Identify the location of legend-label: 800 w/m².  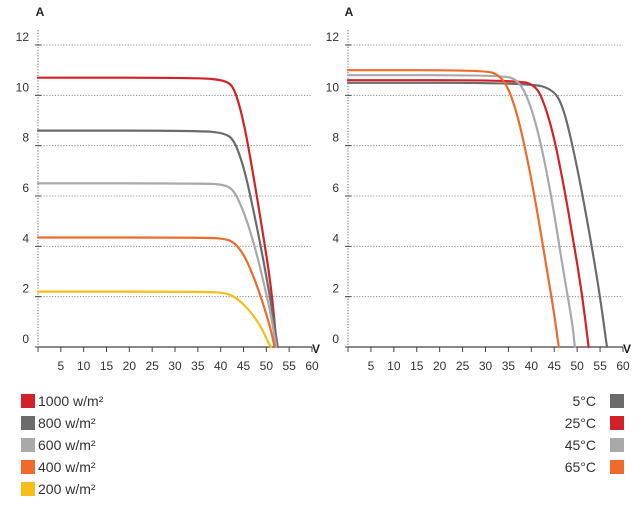
(67, 423).